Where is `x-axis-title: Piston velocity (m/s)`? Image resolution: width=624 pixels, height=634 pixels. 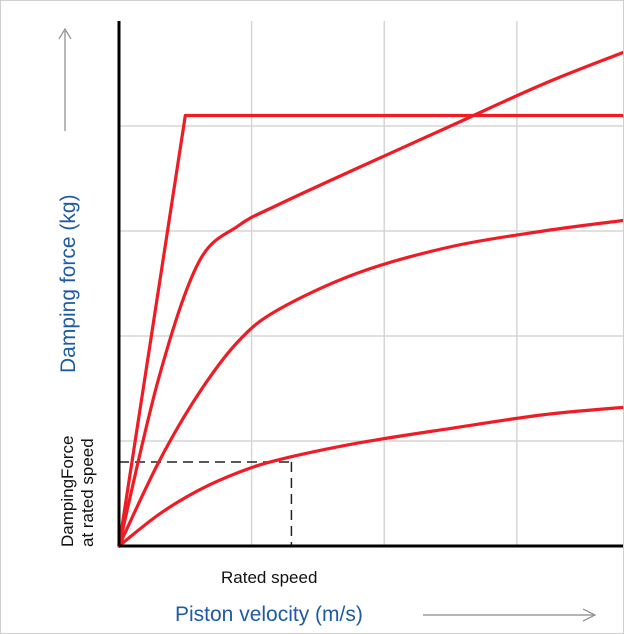
x-axis-title: Piston velocity (m/s) is located at coordinates (269, 614).